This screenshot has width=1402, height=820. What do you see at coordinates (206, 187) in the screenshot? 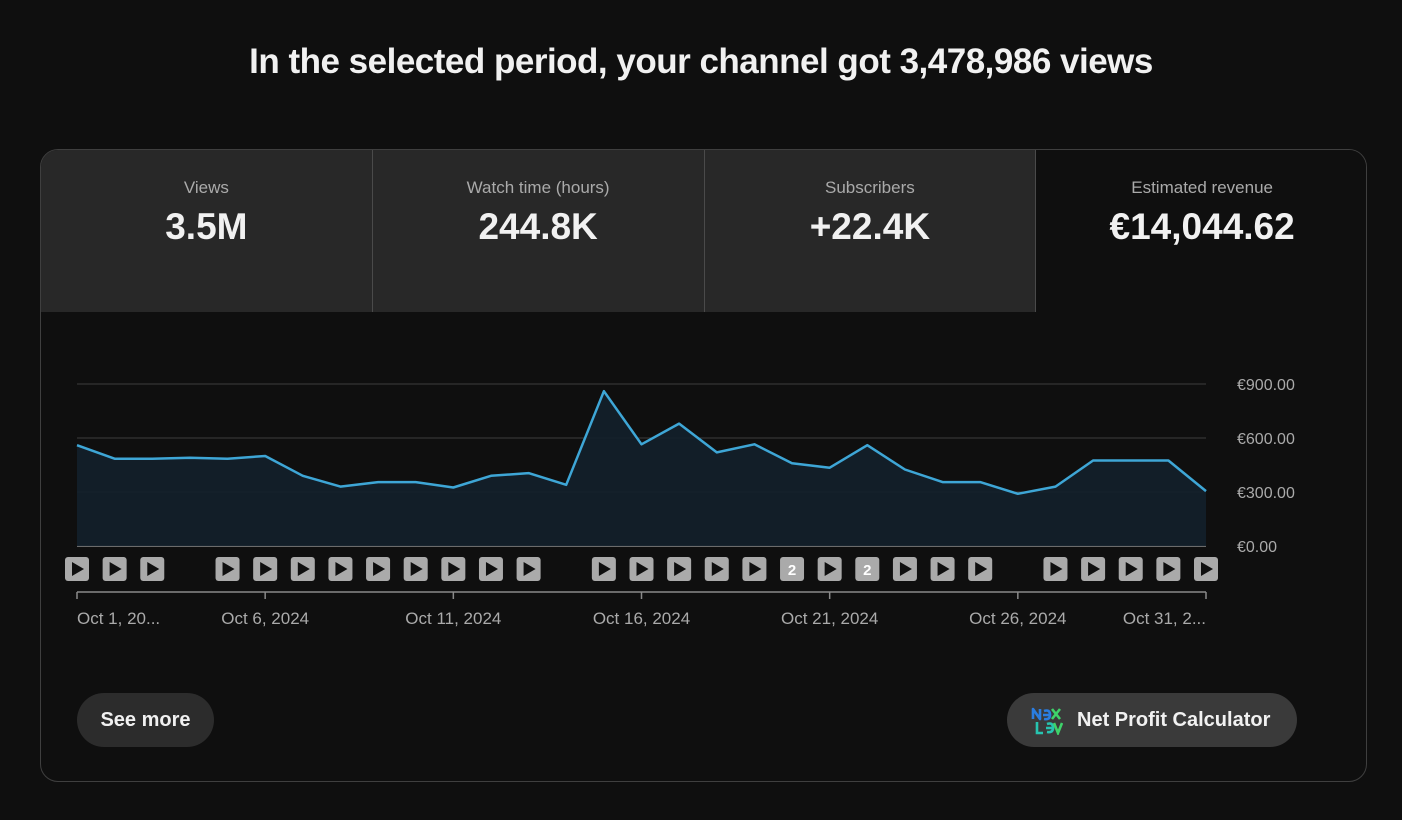
I see `tab-views-label: Views` at bounding box center [206, 187].